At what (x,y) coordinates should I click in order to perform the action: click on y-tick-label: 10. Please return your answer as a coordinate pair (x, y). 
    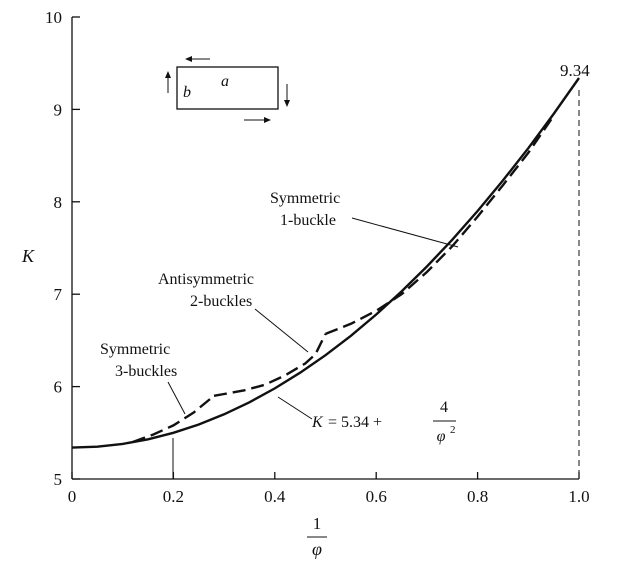
    Looking at the image, I should click on (53, 17).